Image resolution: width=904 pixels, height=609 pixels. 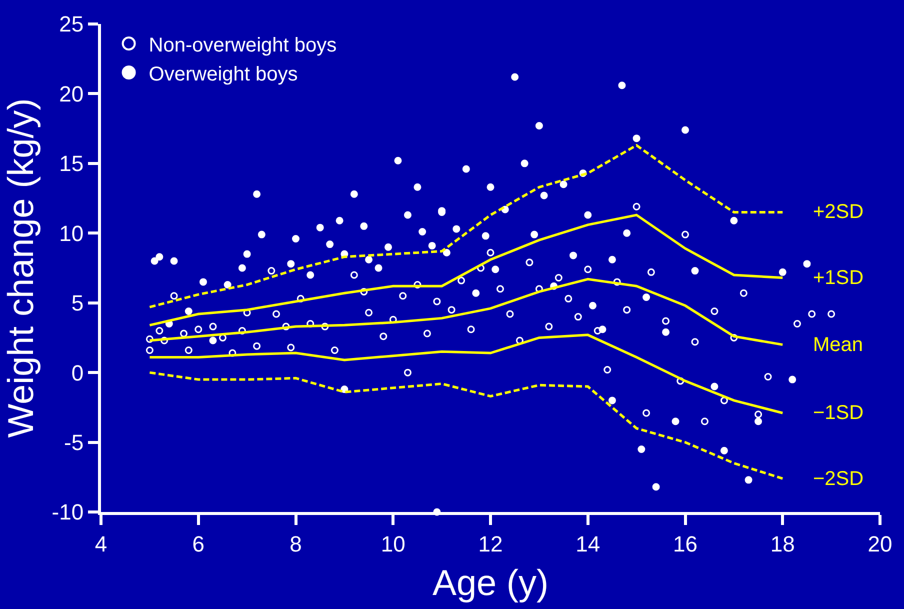 What do you see at coordinates (101, 543) in the screenshot?
I see `x-tick-label: 4` at bounding box center [101, 543].